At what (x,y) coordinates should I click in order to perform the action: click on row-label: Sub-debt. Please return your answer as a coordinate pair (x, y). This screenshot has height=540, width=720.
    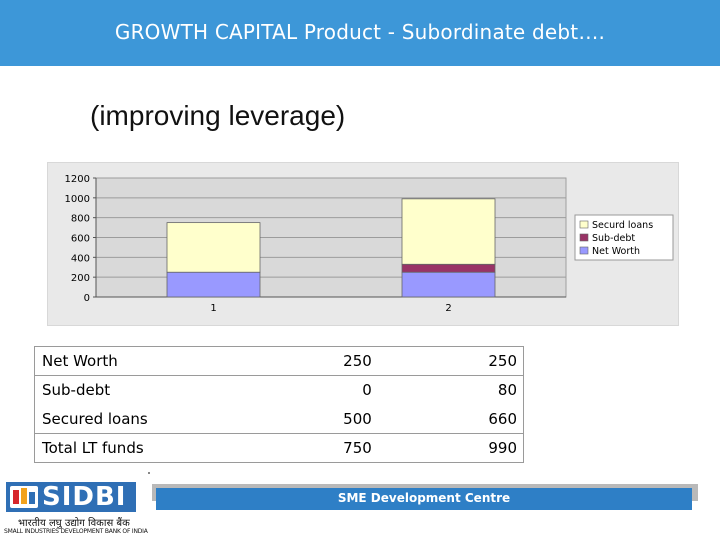
    Looking at the image, I should click on (76, 390).